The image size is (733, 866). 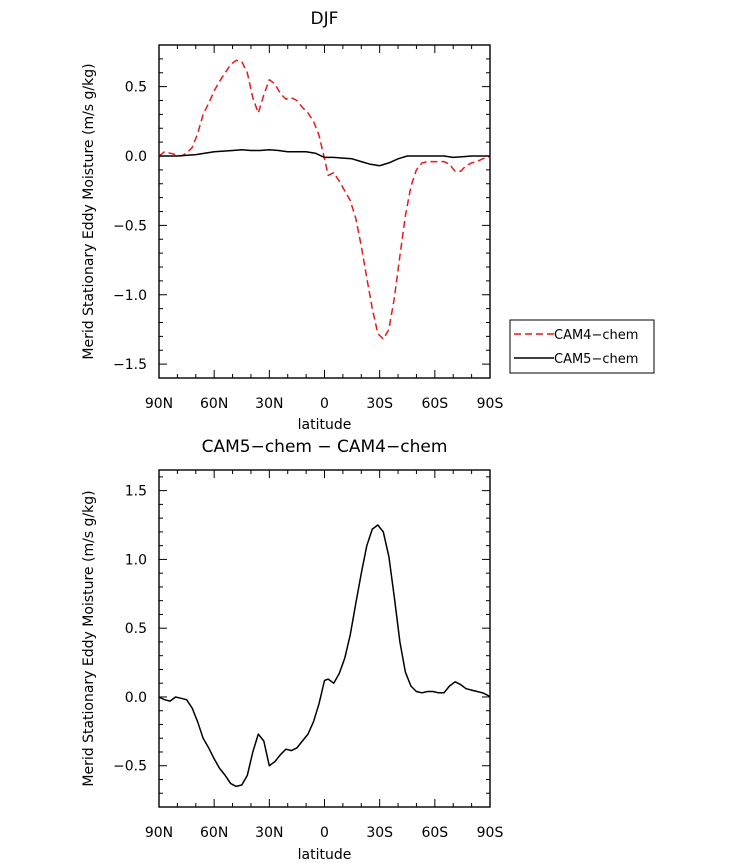 What do you see at coordinates (596, 335) in the screenshot?
I see `legend-label: CAM4−chem` at bounding box center [596, 335].